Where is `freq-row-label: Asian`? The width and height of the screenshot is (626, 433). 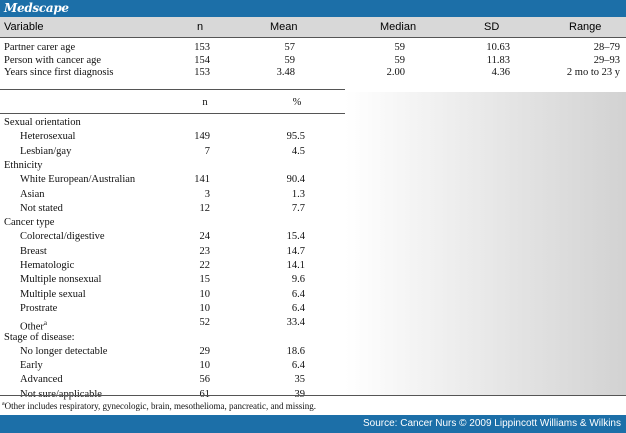
freq-row-label: Asian is located at coordinates (32, 194).